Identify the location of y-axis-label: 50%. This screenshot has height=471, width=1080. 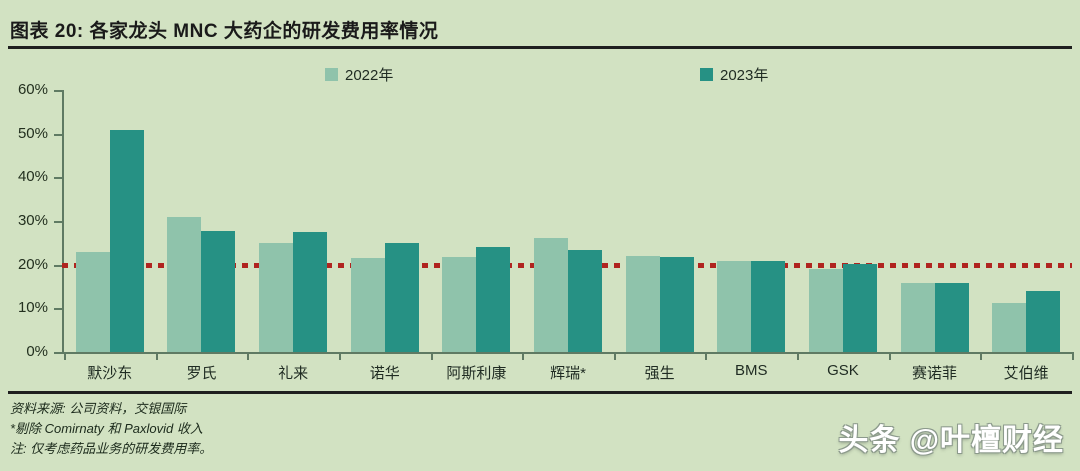
(32, 133).